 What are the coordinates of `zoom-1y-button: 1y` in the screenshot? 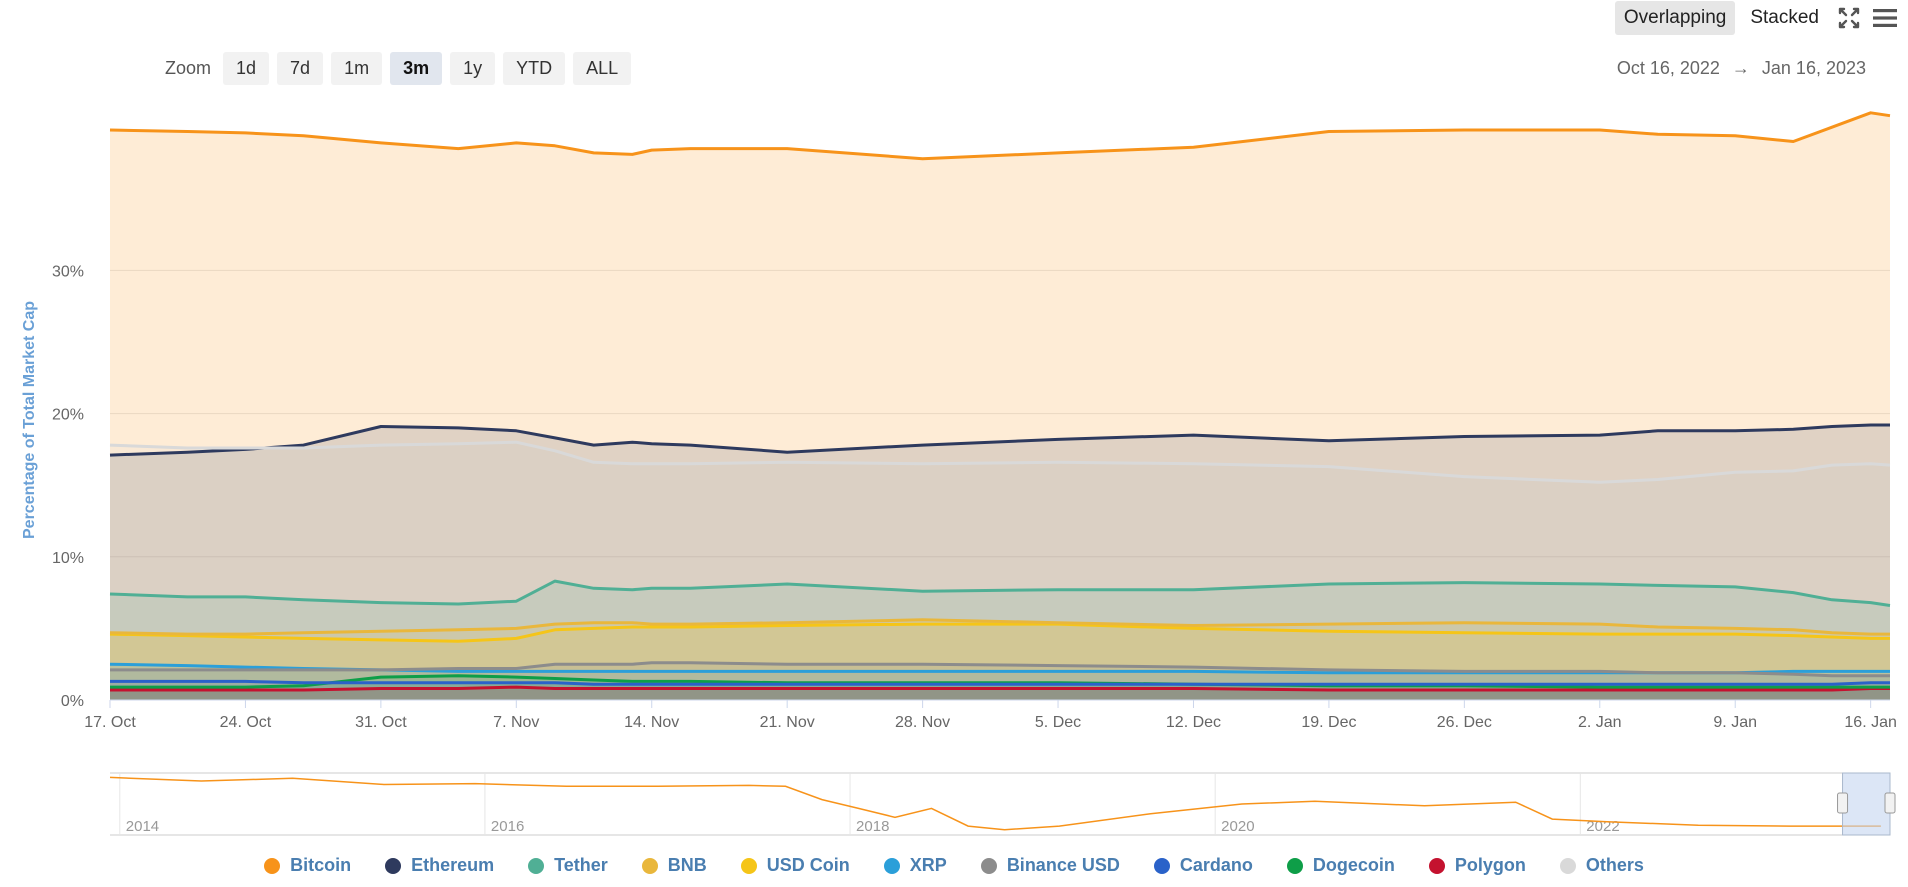 It's located at (473, 68).